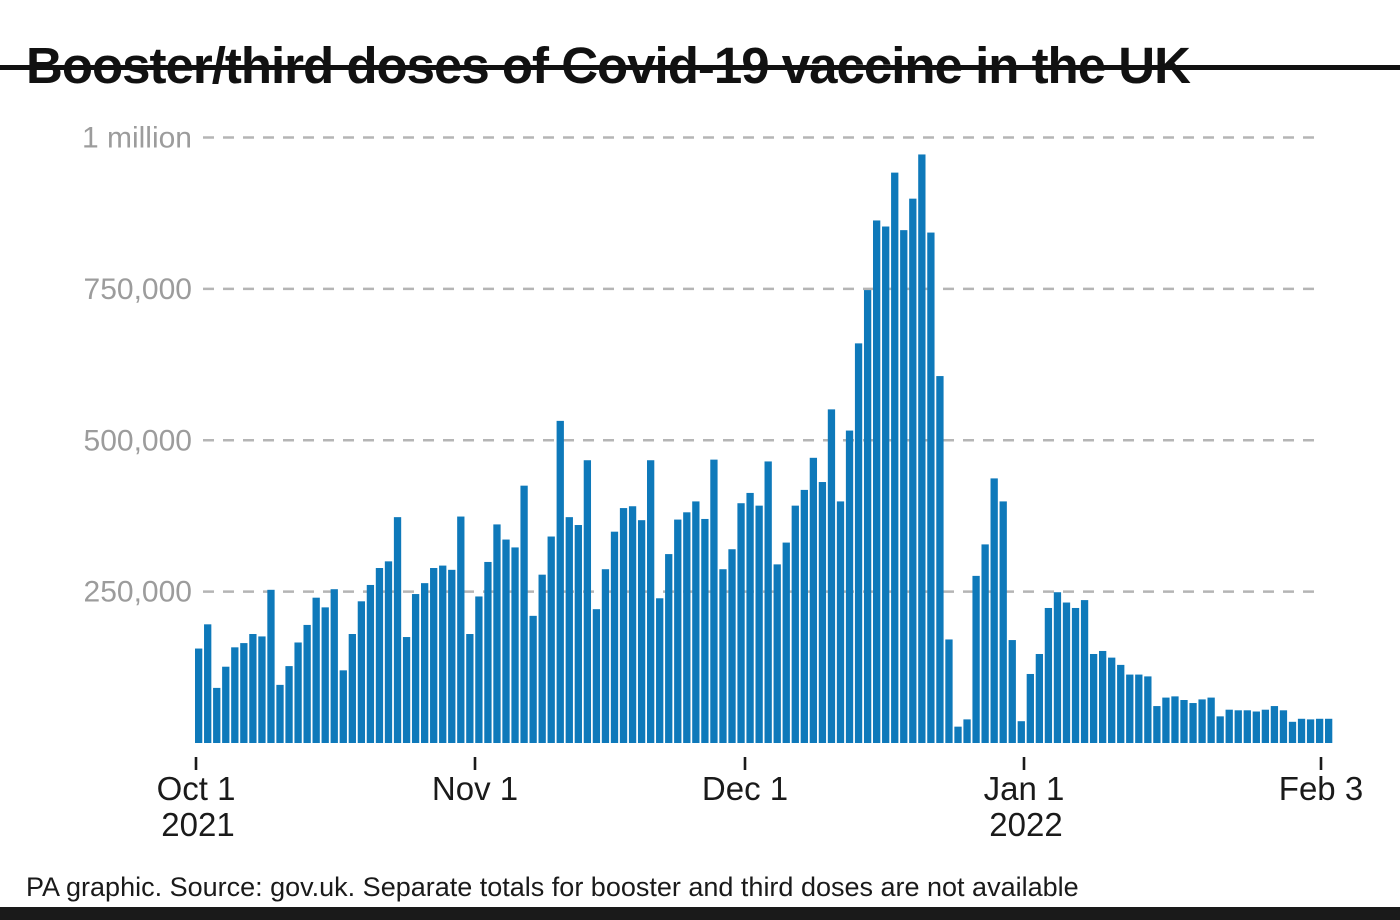 The width and height of the screenshot is (1400, 920). Describe the element at coordinates (196, 788) in the screenshot. I see `x-axis-label: Oct 1` at that location.